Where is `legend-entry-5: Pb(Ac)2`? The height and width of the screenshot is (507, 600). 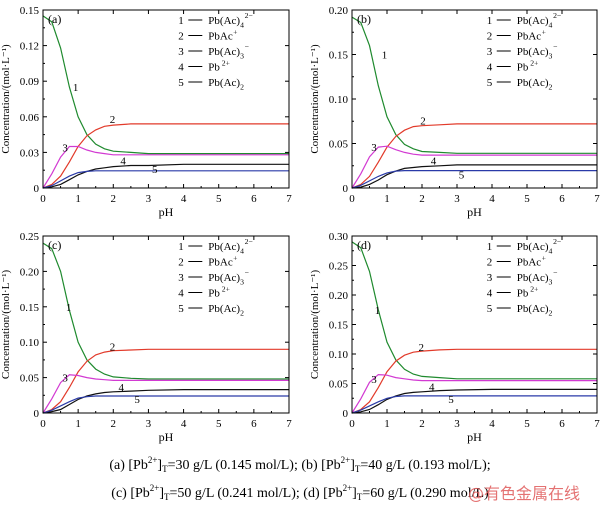
legend-entry-5: Pb(Ac)2 is located at coordinates (535, 310).